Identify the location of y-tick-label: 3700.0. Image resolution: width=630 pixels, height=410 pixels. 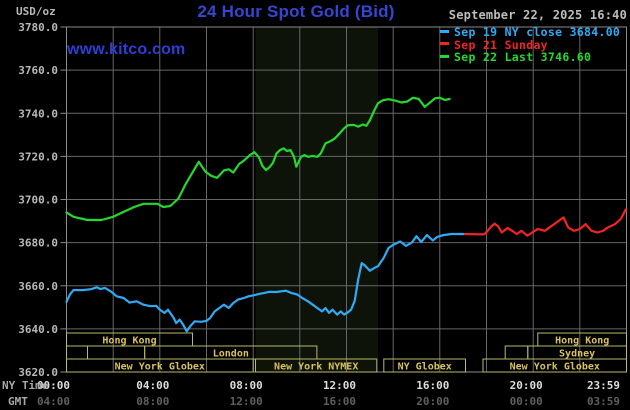
(38, 200).